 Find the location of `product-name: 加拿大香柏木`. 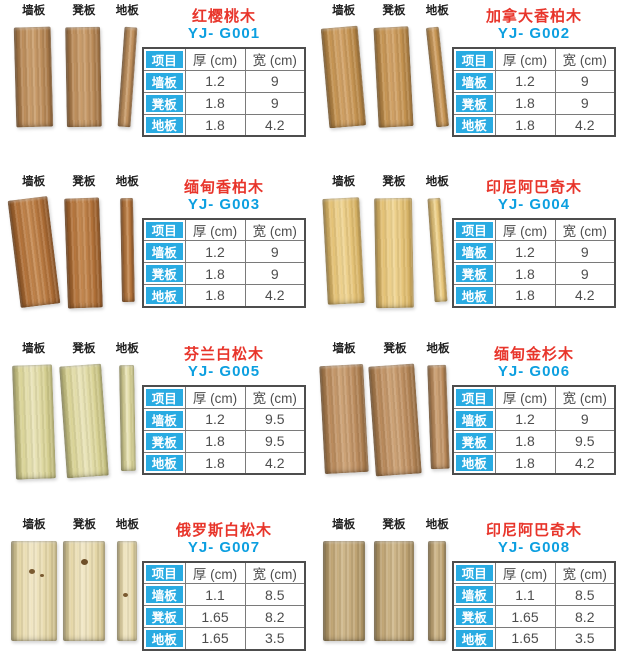

product-name: 加拿大香柏木 is located at coordinates (533, 16).